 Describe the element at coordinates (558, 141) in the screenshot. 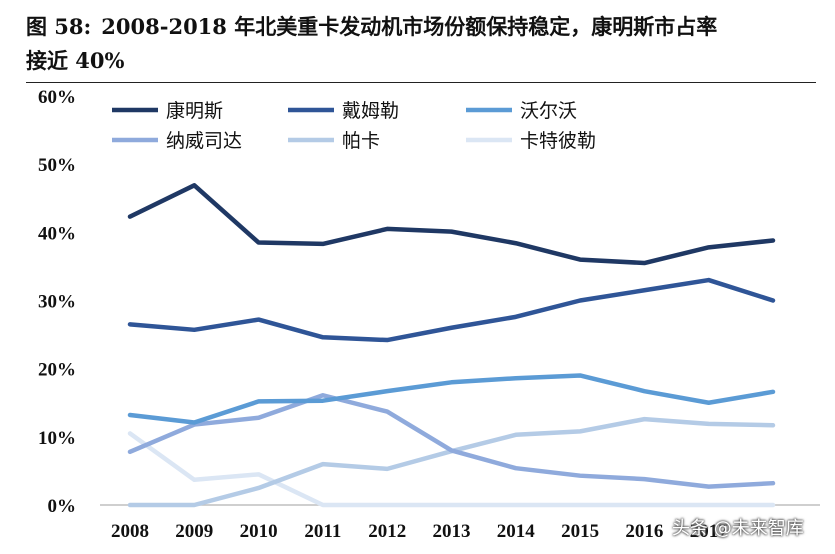

I see `legend-label-5: 卡特彼勒` at that location.